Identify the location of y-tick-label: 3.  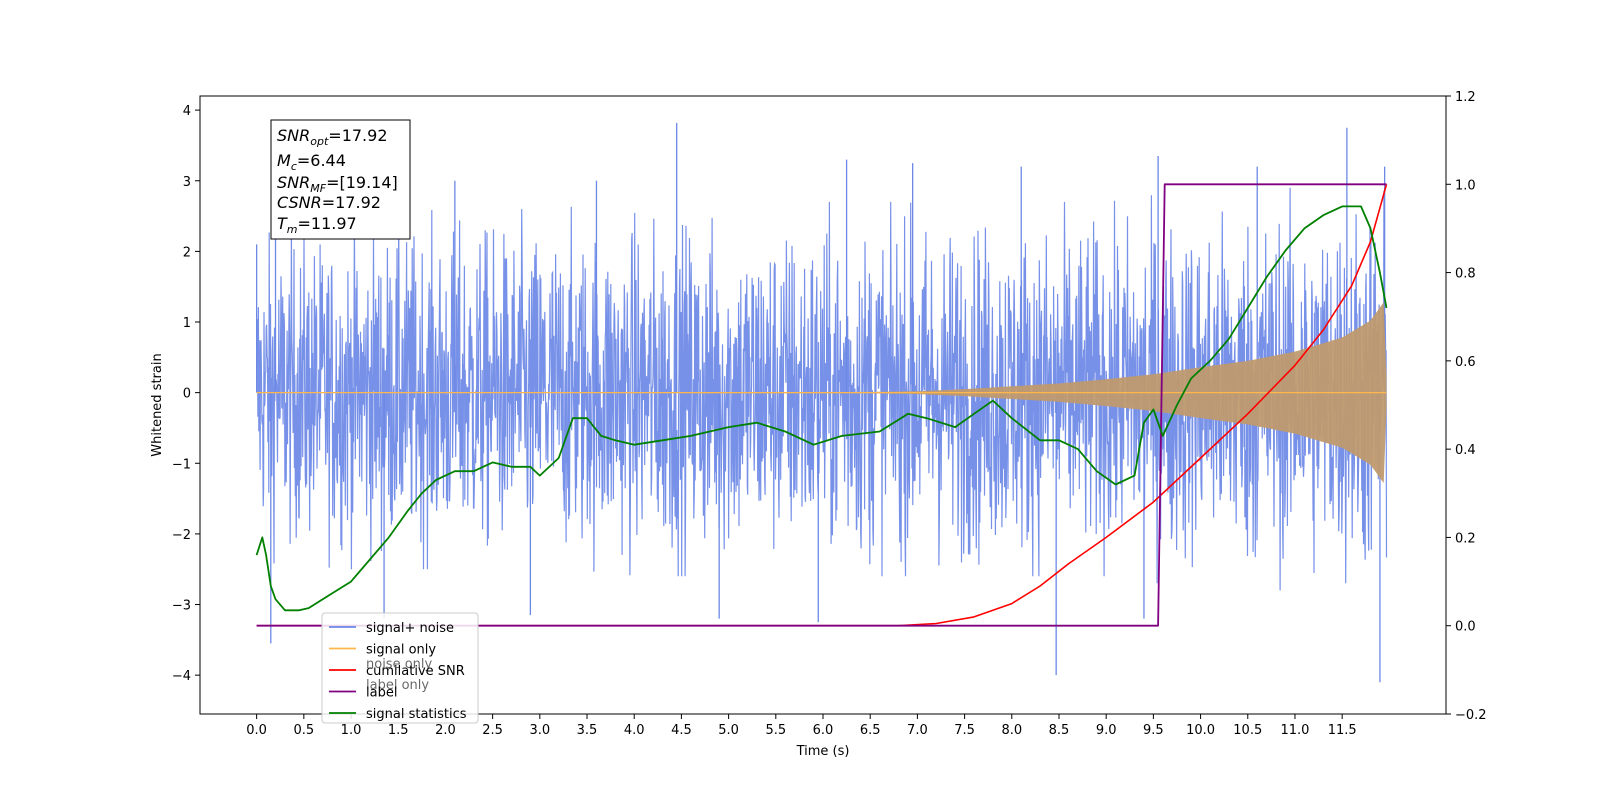
(187, 182).